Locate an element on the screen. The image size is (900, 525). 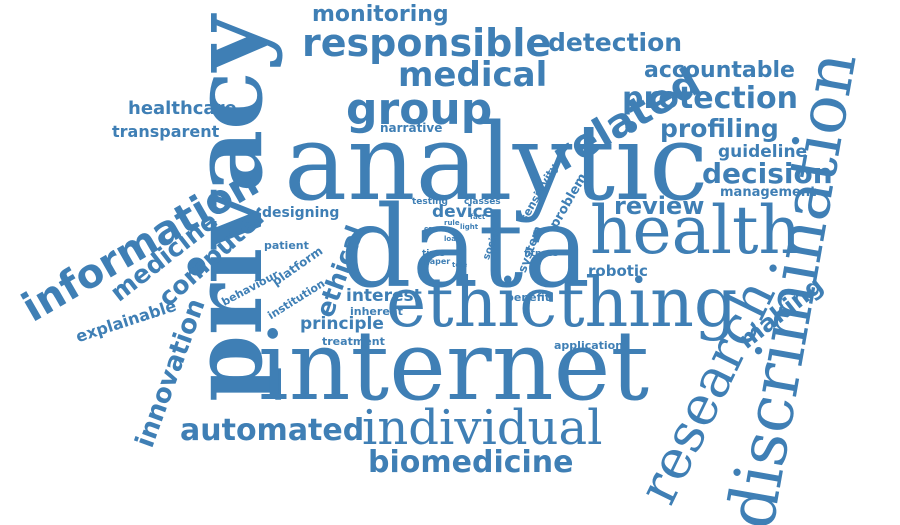
word-application: application is located at coordinates (589, 345).